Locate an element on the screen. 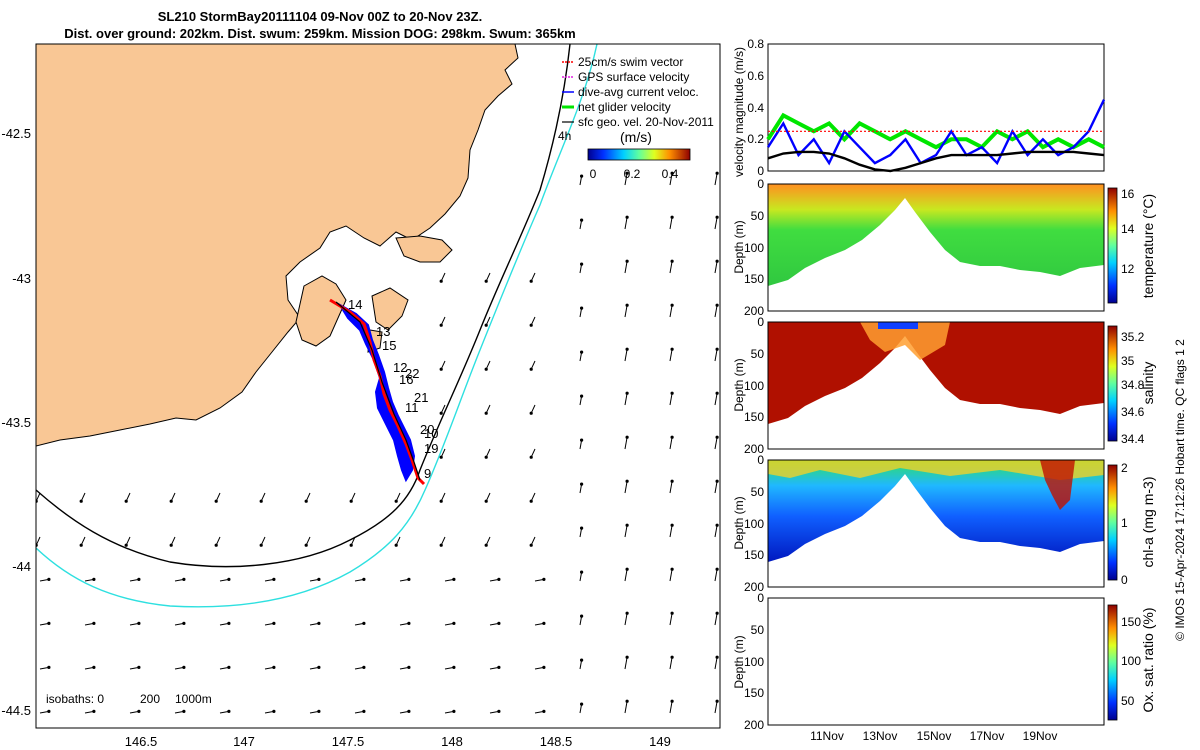 This screenshot has height=750, width=1200. map-ytick-44.5: -44.5 is located at coordinates (16, 710).